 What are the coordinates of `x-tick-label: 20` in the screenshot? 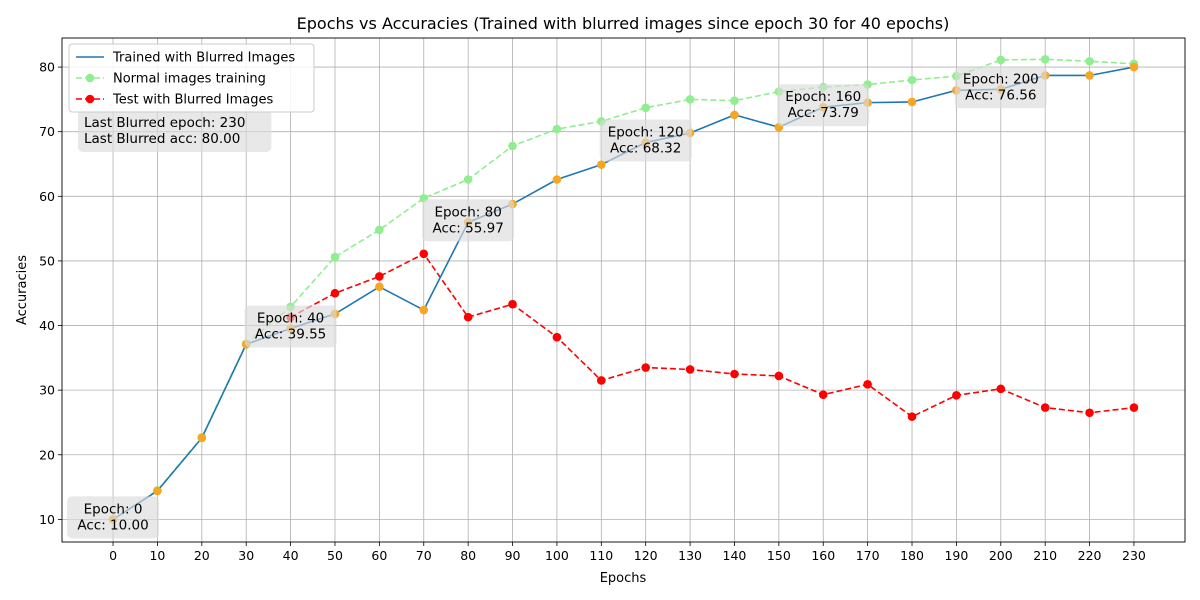 It's located at (202, 555).